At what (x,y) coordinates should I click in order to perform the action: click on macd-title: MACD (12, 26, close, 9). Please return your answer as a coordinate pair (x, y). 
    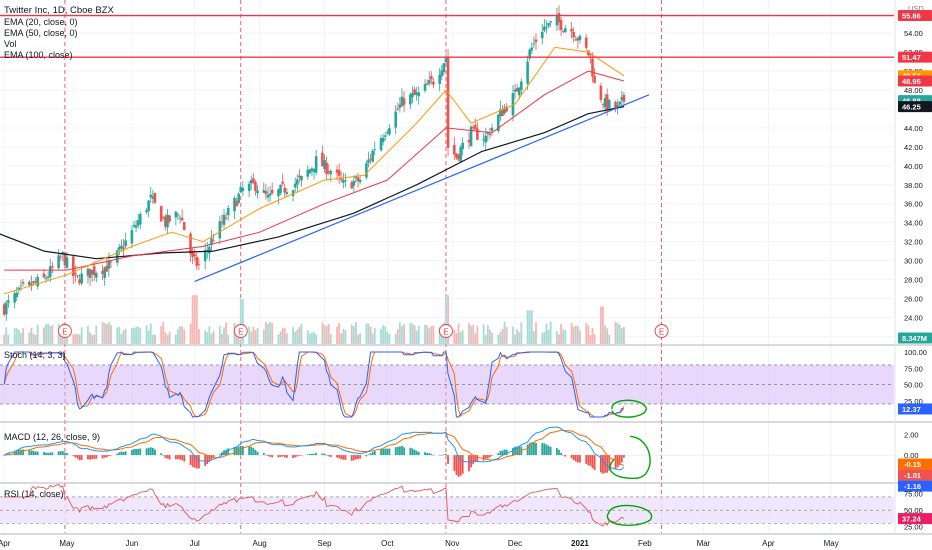
    Looking at the image, I should click on (52, 437).